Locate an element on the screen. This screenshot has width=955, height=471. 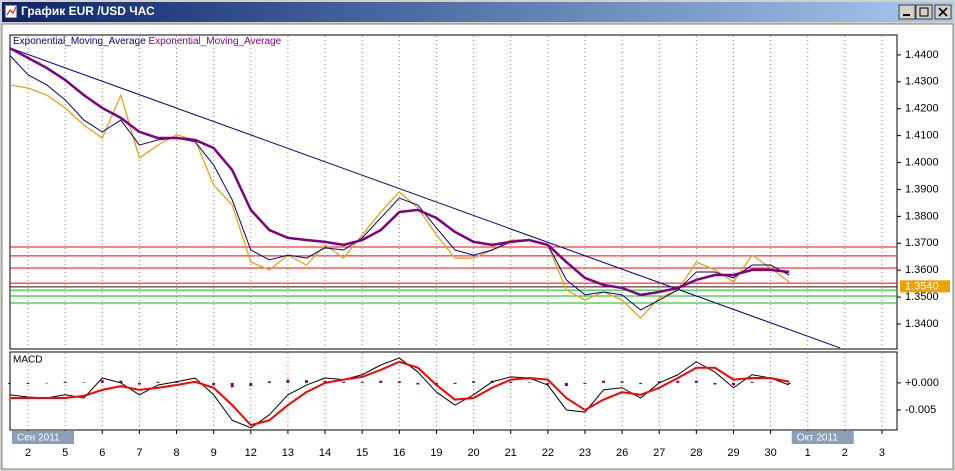
x-tick-label: 22 is located at coordinates (548, 453).